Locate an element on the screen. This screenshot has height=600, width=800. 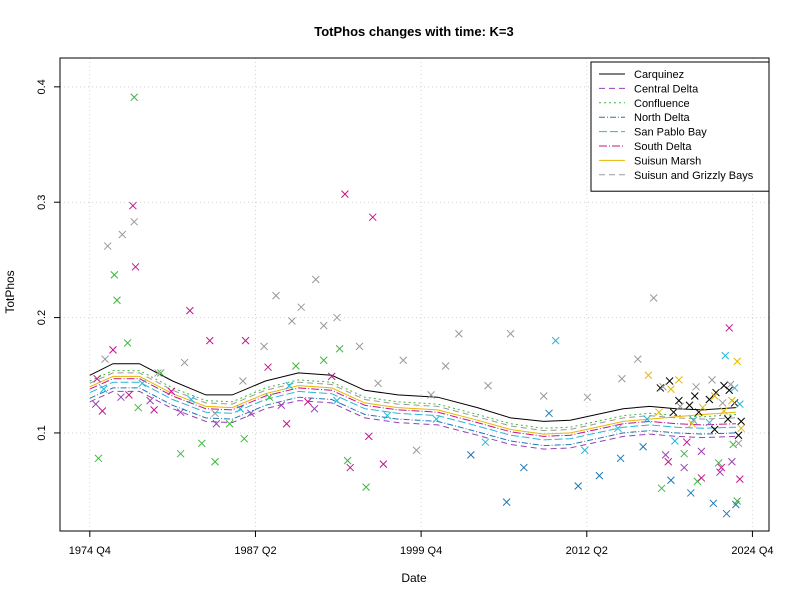
y-tick-label: 0.4 is located at coordinates (42, 86).